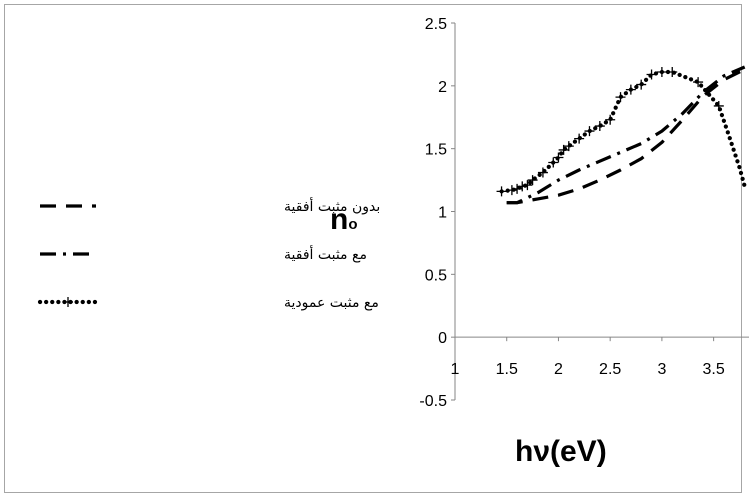 The image size is (749, 500). I want to click on x-axis-title: hν(eV), so click(561, 451).